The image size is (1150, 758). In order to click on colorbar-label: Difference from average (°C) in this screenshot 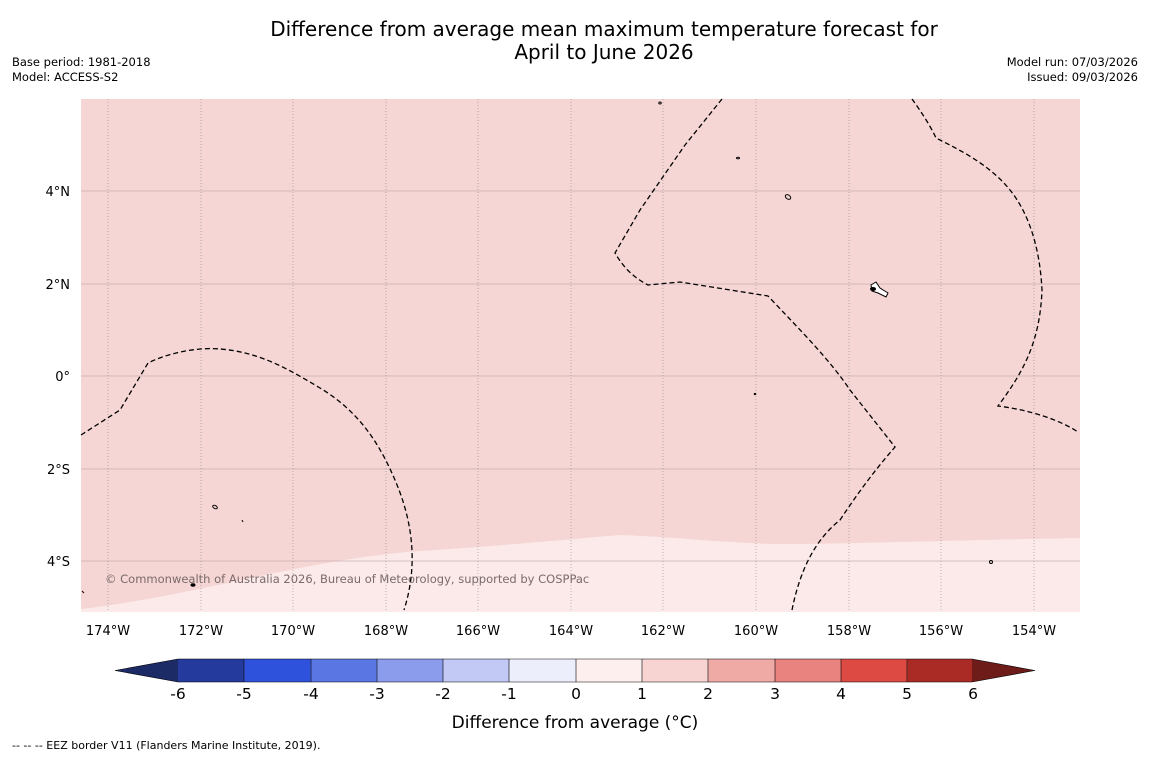, I will do `click(575, 723)`.